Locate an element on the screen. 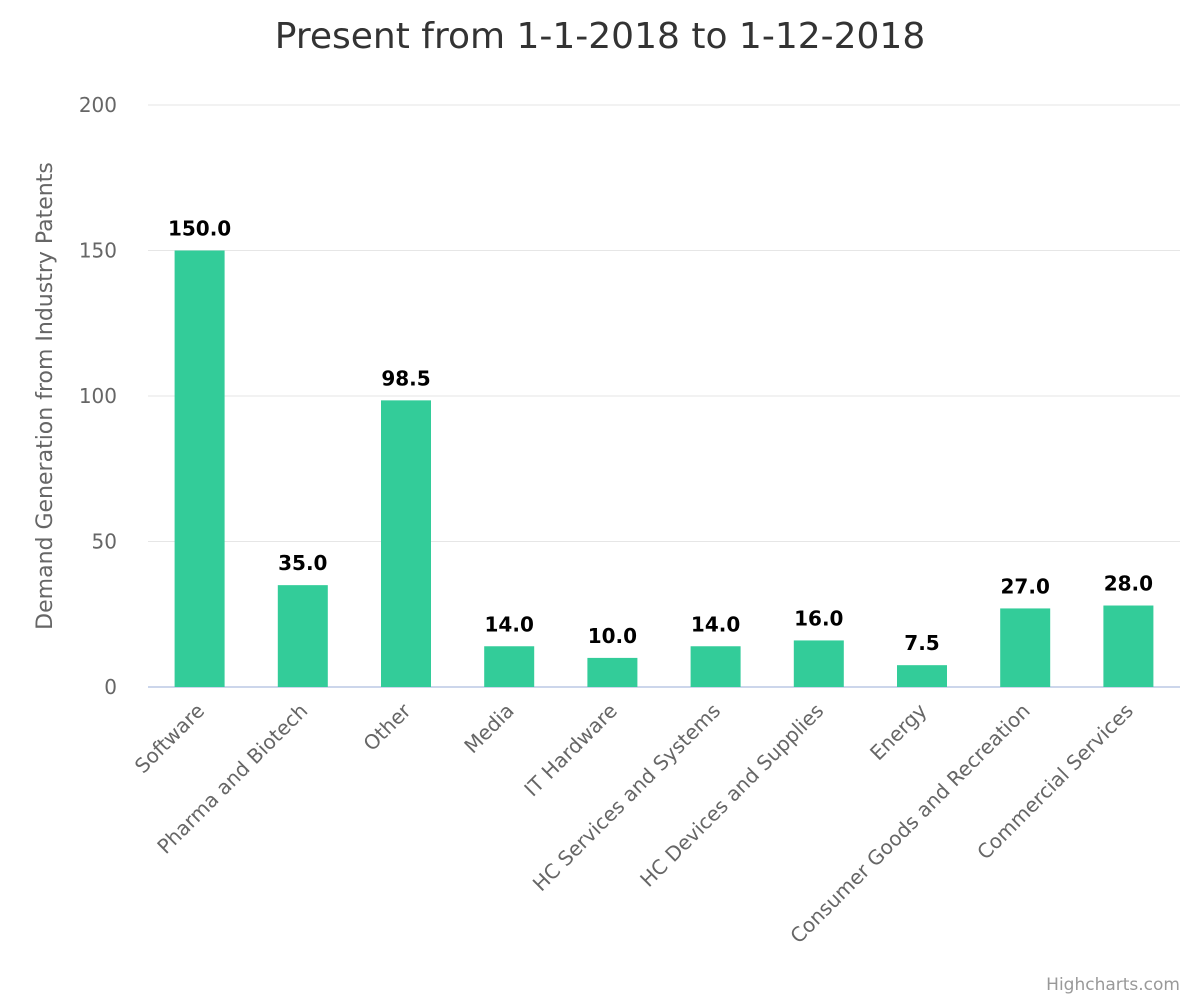 The height and width of the screenshot is (1004, 1200). credits-link: Highcharts.com is located at coordinates (1113, 985).